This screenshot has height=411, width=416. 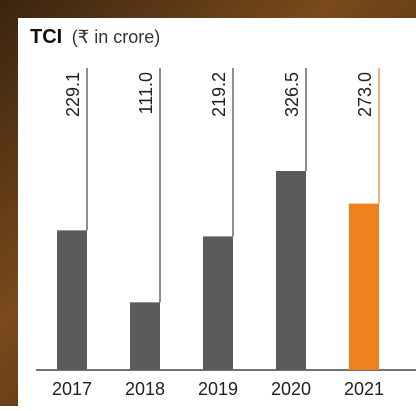 What do you see at coordinates (72, 389) in the screenshot?
I see `x-tick-label: 2017` at bounding box center [72, 389].